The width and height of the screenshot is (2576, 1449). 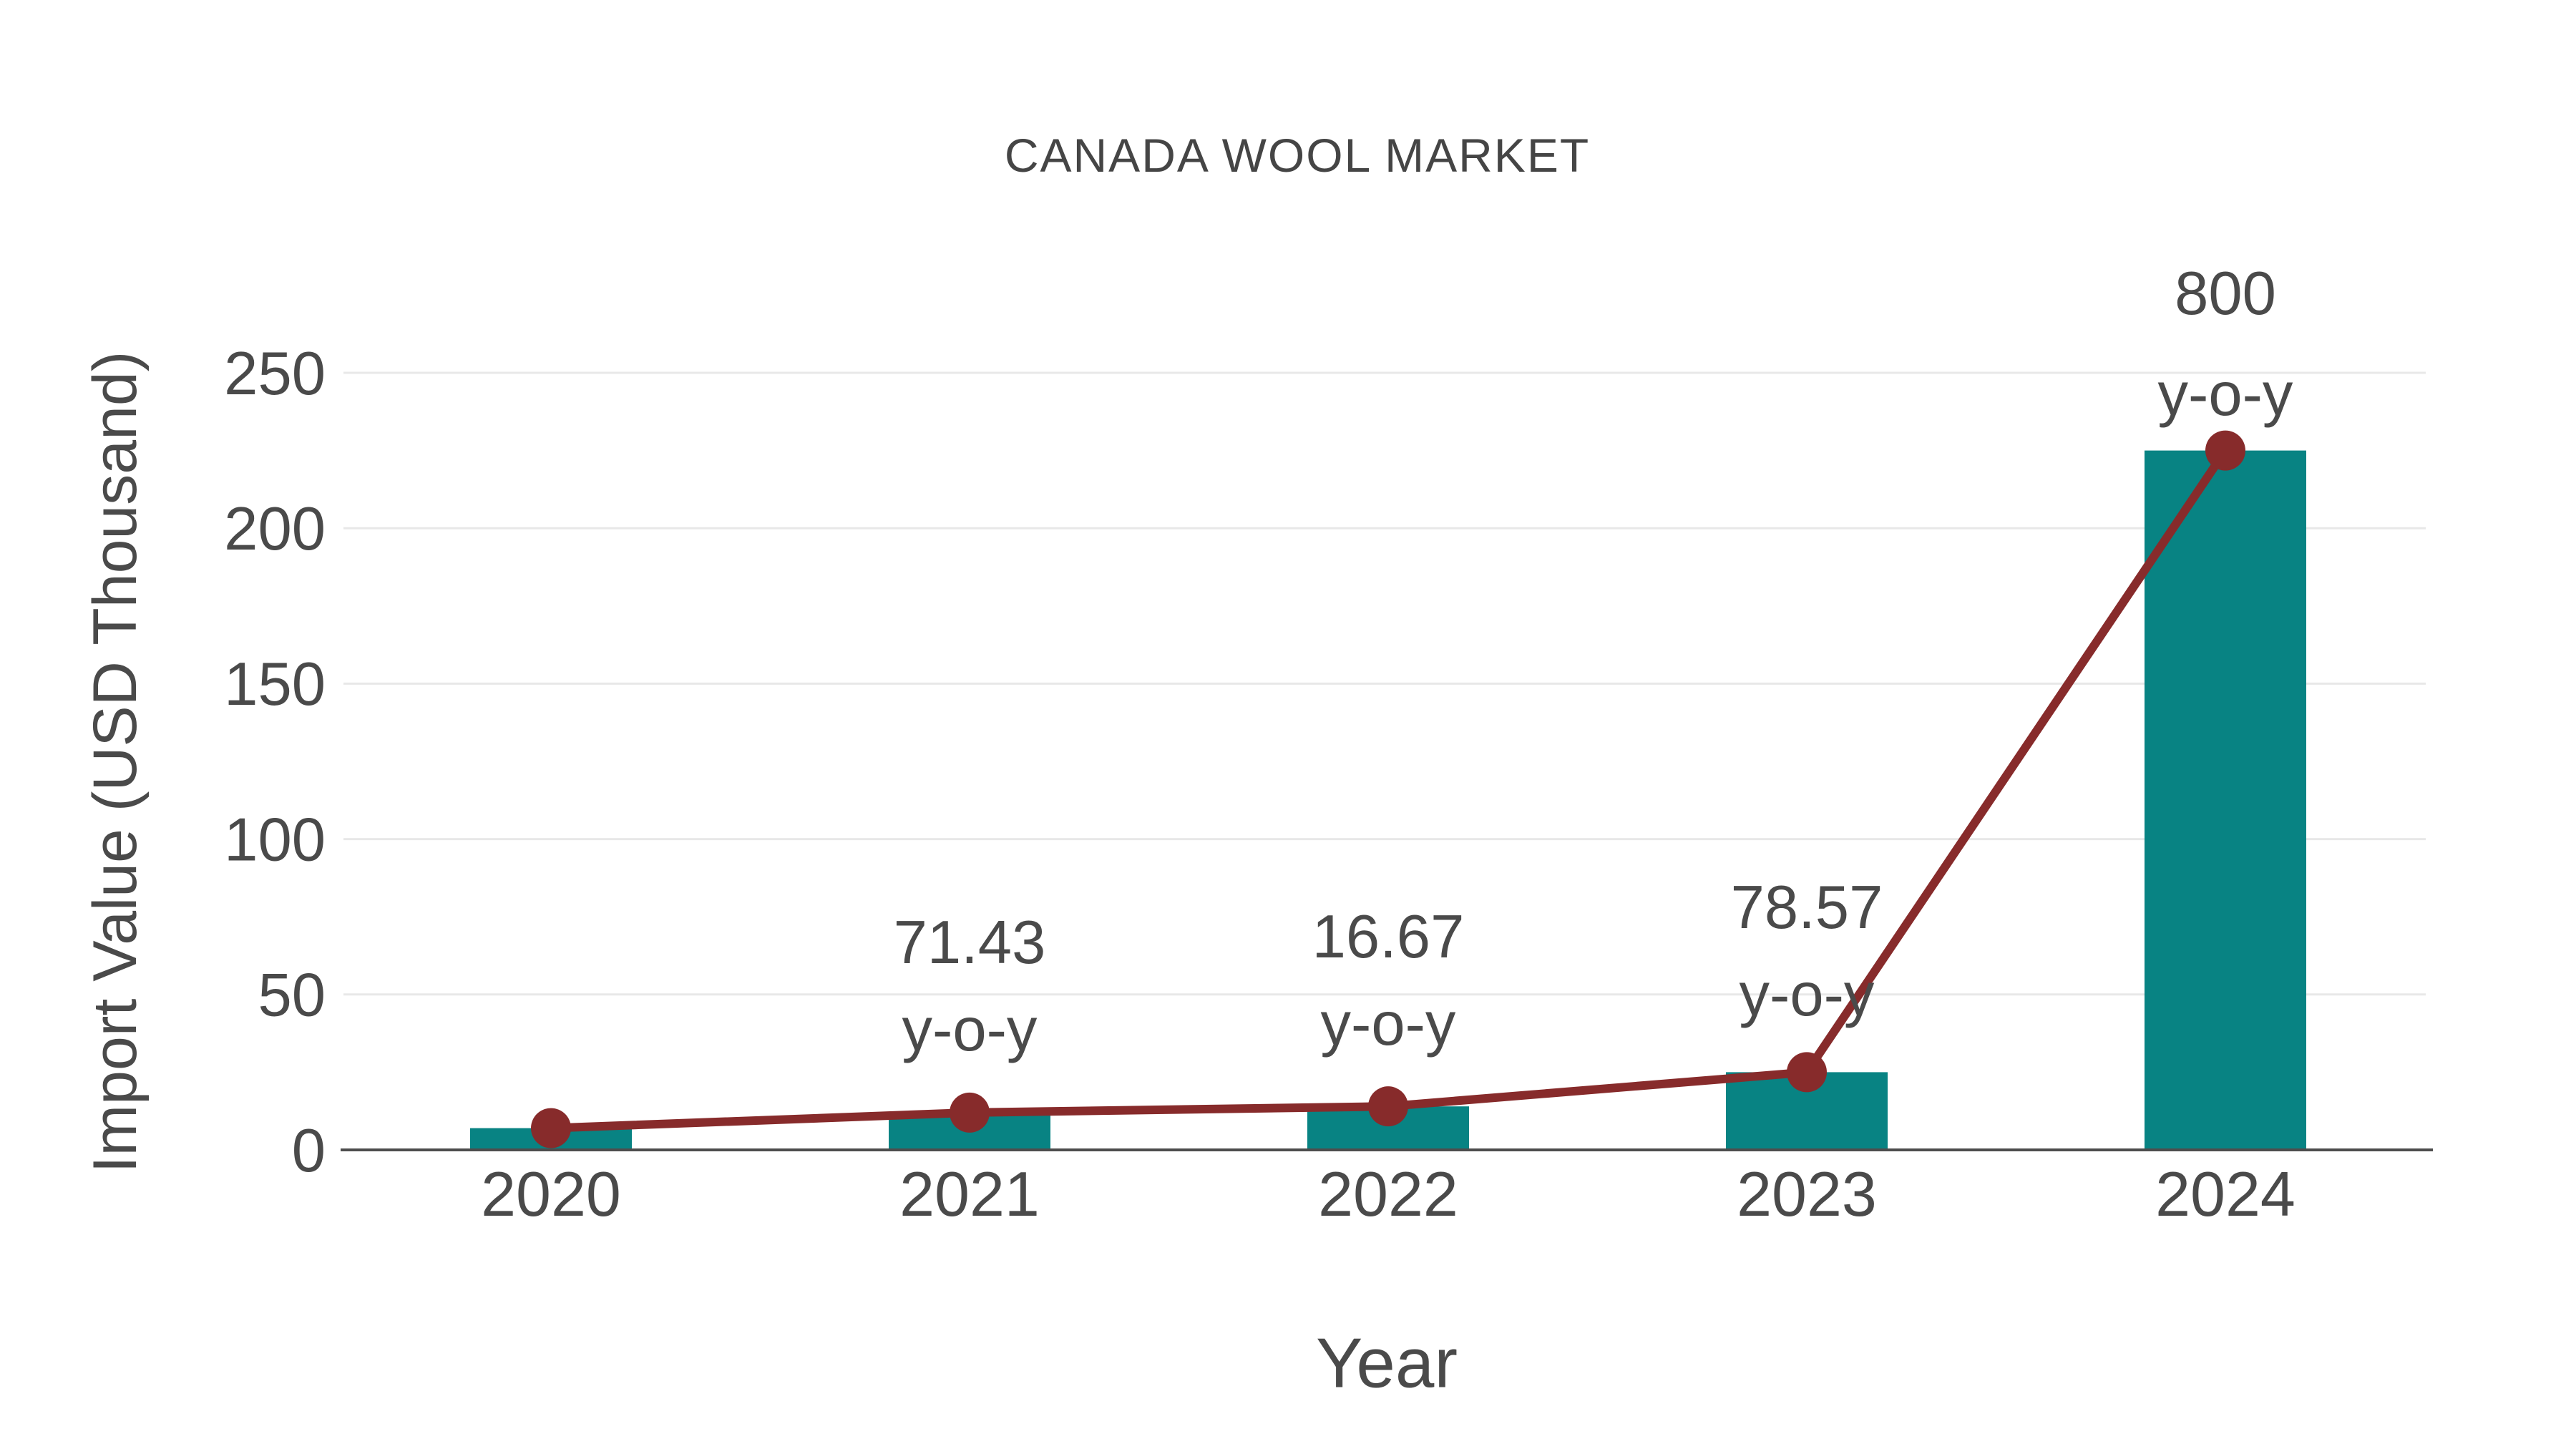 I want to click on x-tick-label-2021: 2021, so click(x=969, y=1193).